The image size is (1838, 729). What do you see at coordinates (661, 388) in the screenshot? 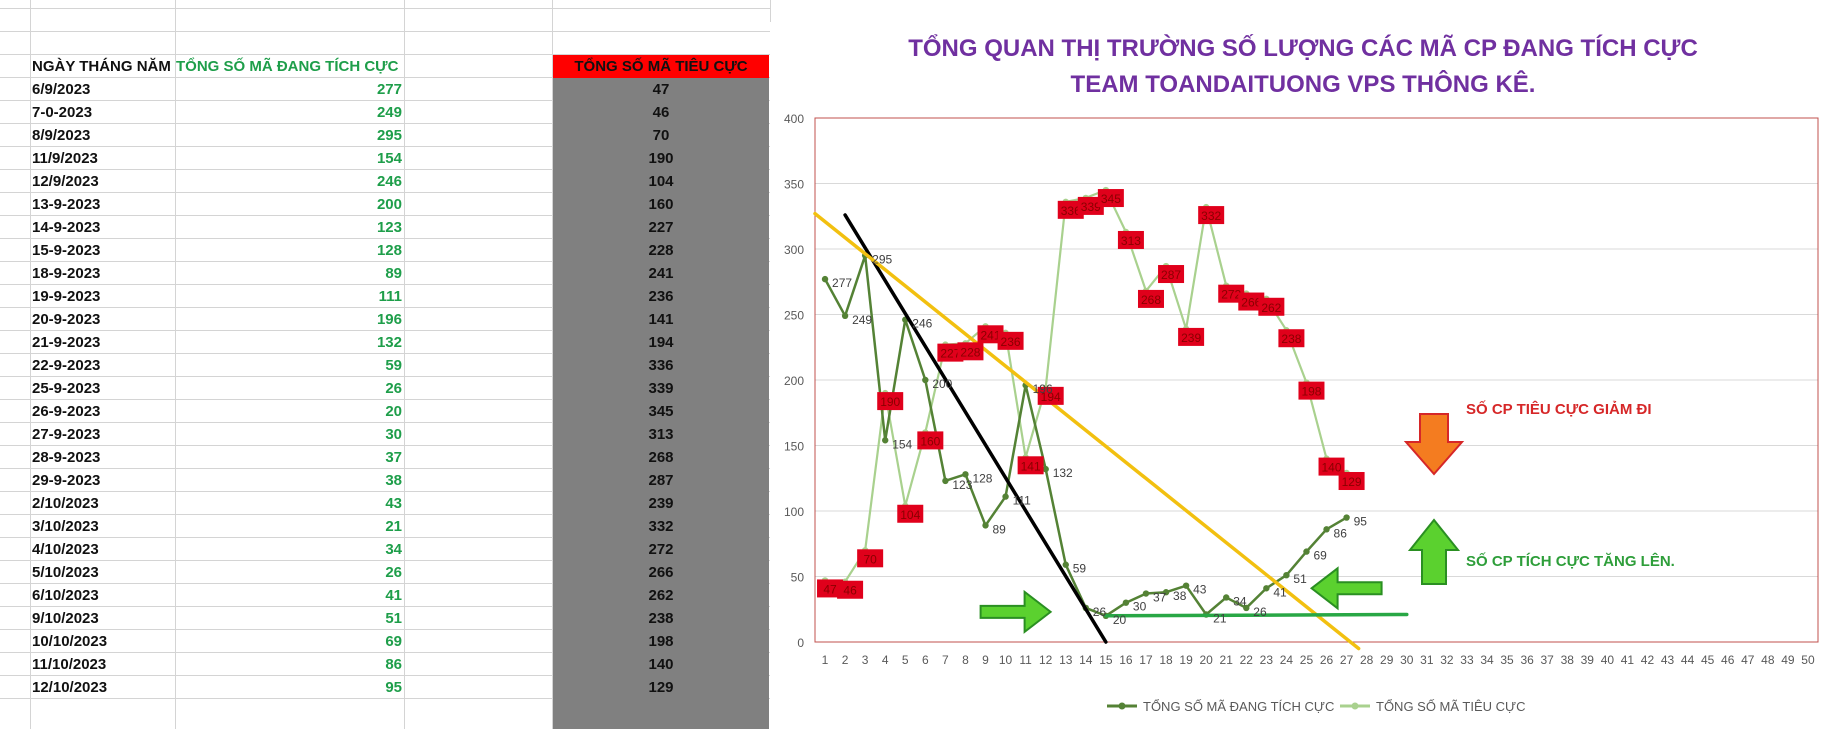
I see `cell-negative: 339` at bounding box center [661, 388].